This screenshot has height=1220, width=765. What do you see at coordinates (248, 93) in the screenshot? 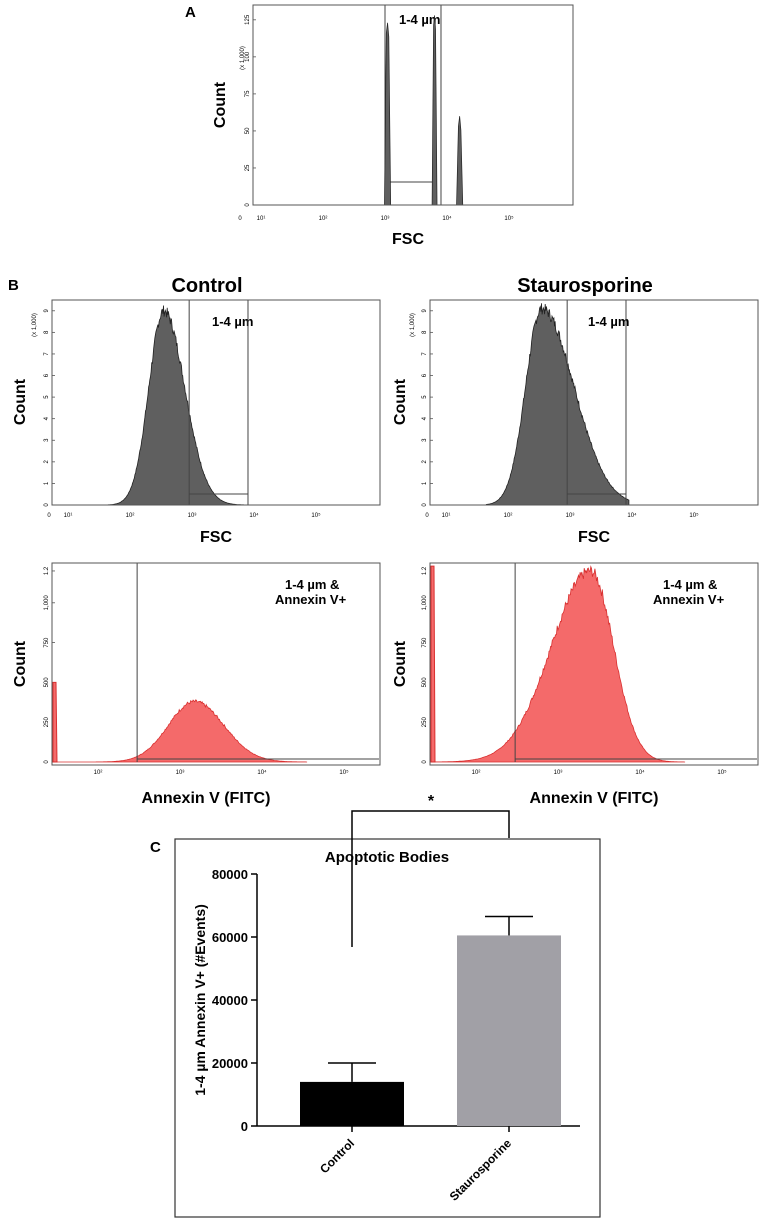
I see `y-tick-label: 75` at bounding box center [248, 93].